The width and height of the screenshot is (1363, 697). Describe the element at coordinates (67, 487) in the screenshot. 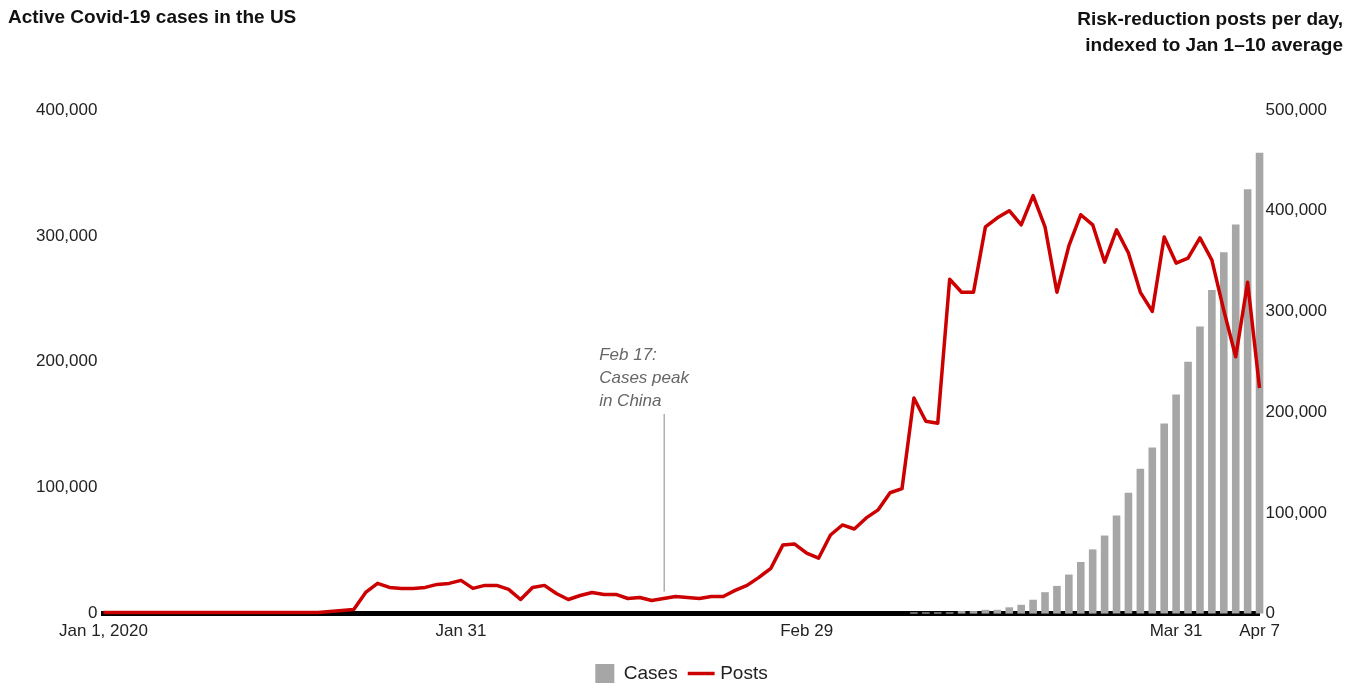

I see `y-tick-label: 100,000` at that location.